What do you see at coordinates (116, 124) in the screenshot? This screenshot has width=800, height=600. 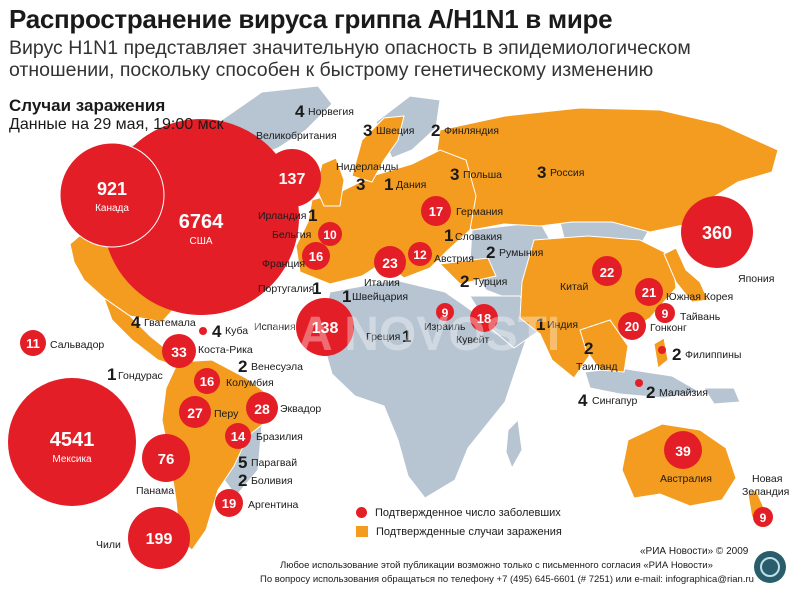 I see `cases-date: Данные на 29 мая, 19:00 мск` at bounding box center [116, 124].